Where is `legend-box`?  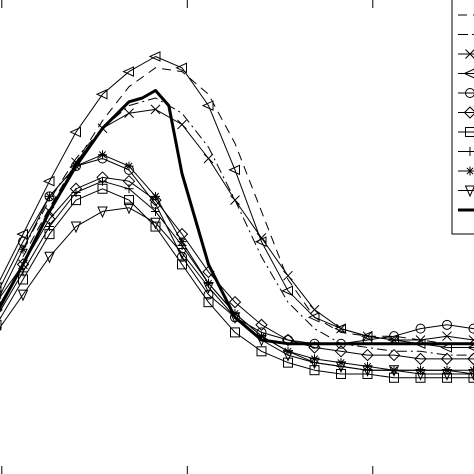 legend-box is located at coordinates (462, 117).